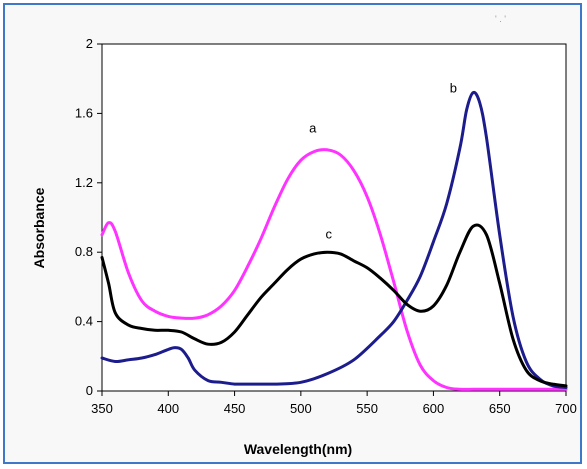  Describe the element at coordinates (313, 127) in the screenshot. I see `series-label-a: a` at that location.